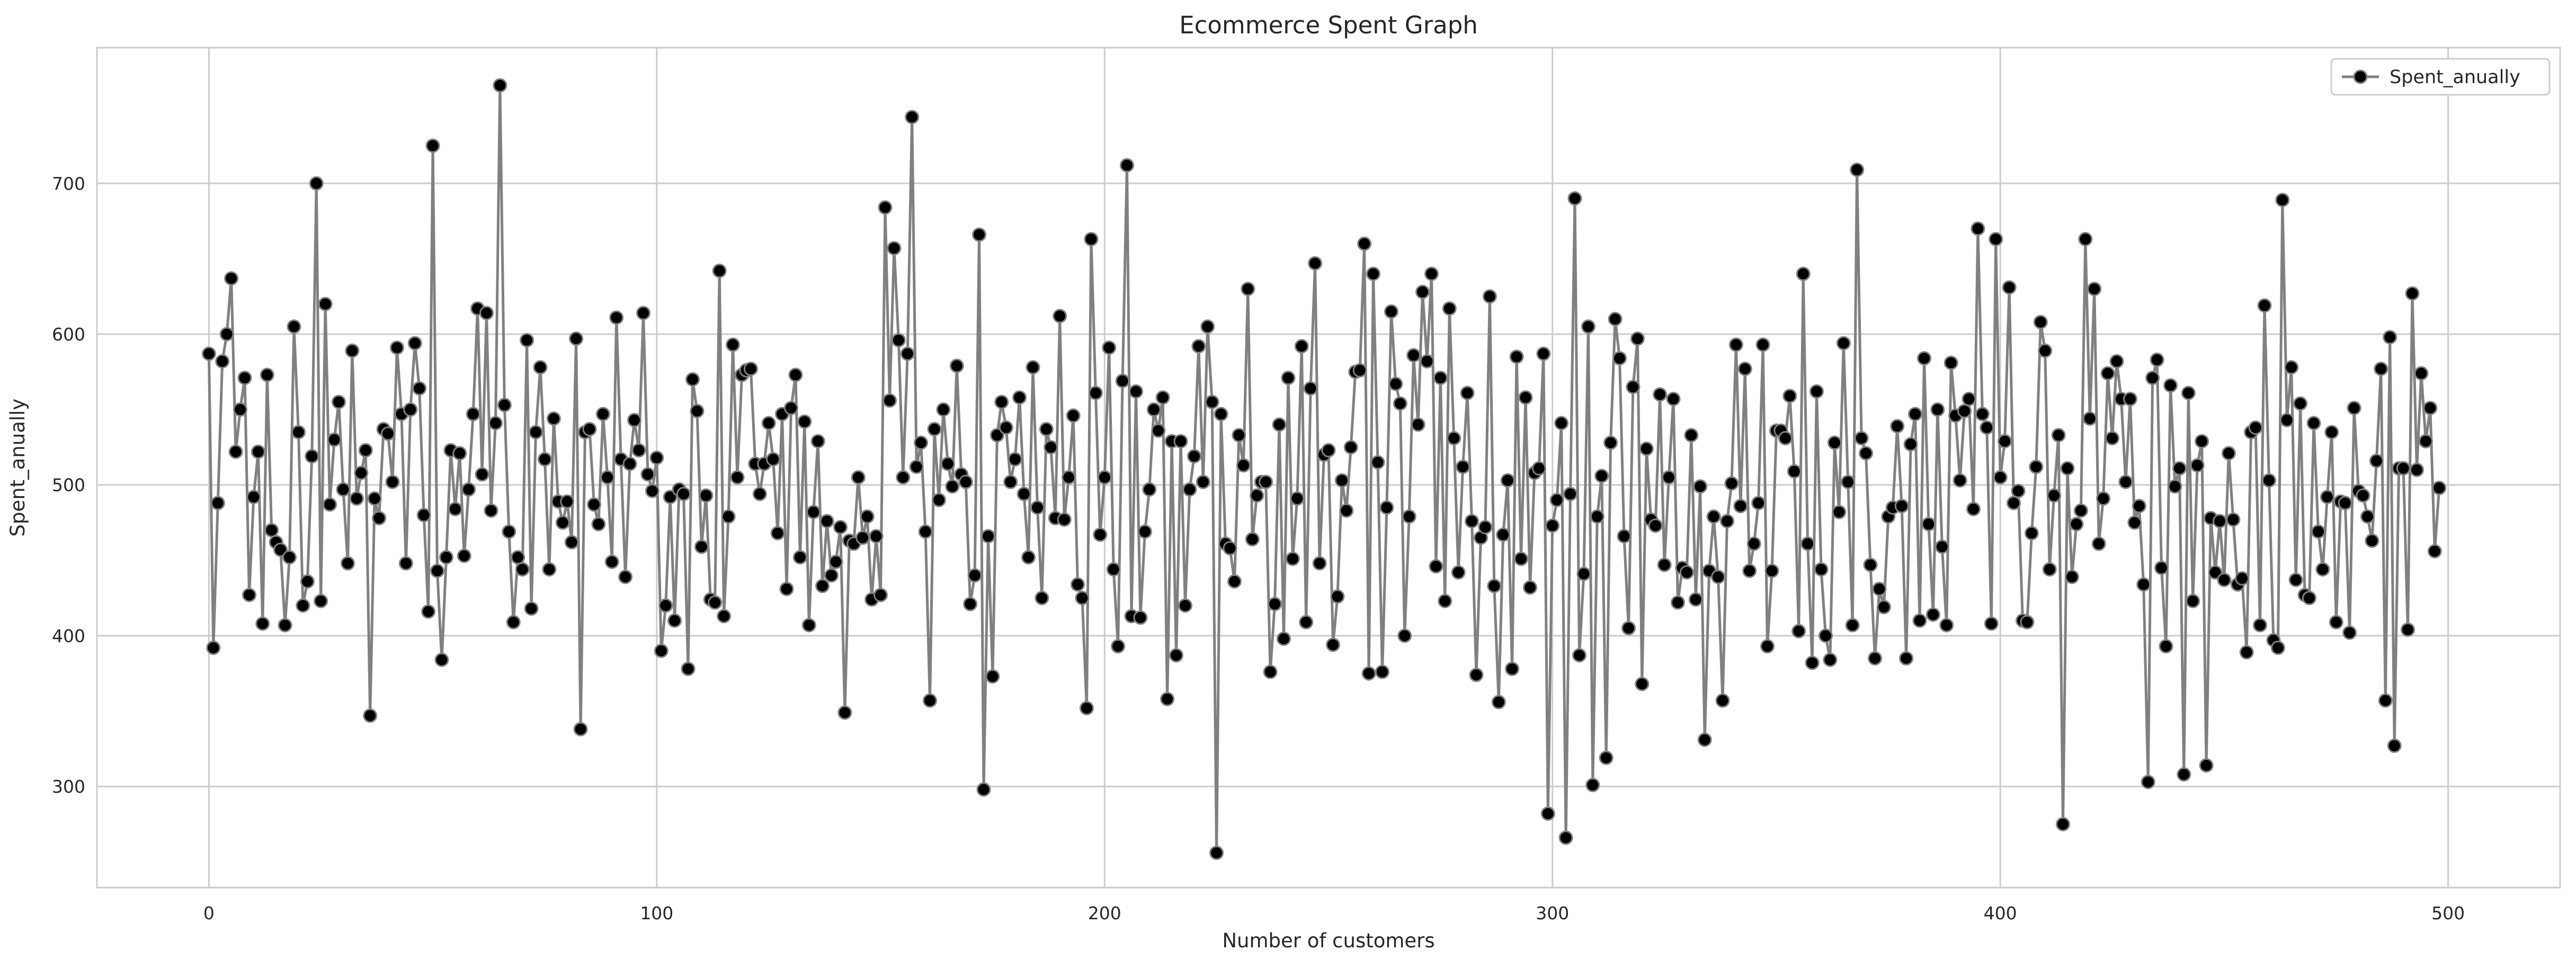  I want to click on legend-entry-label: Spent_anually, so click(2455, 77).